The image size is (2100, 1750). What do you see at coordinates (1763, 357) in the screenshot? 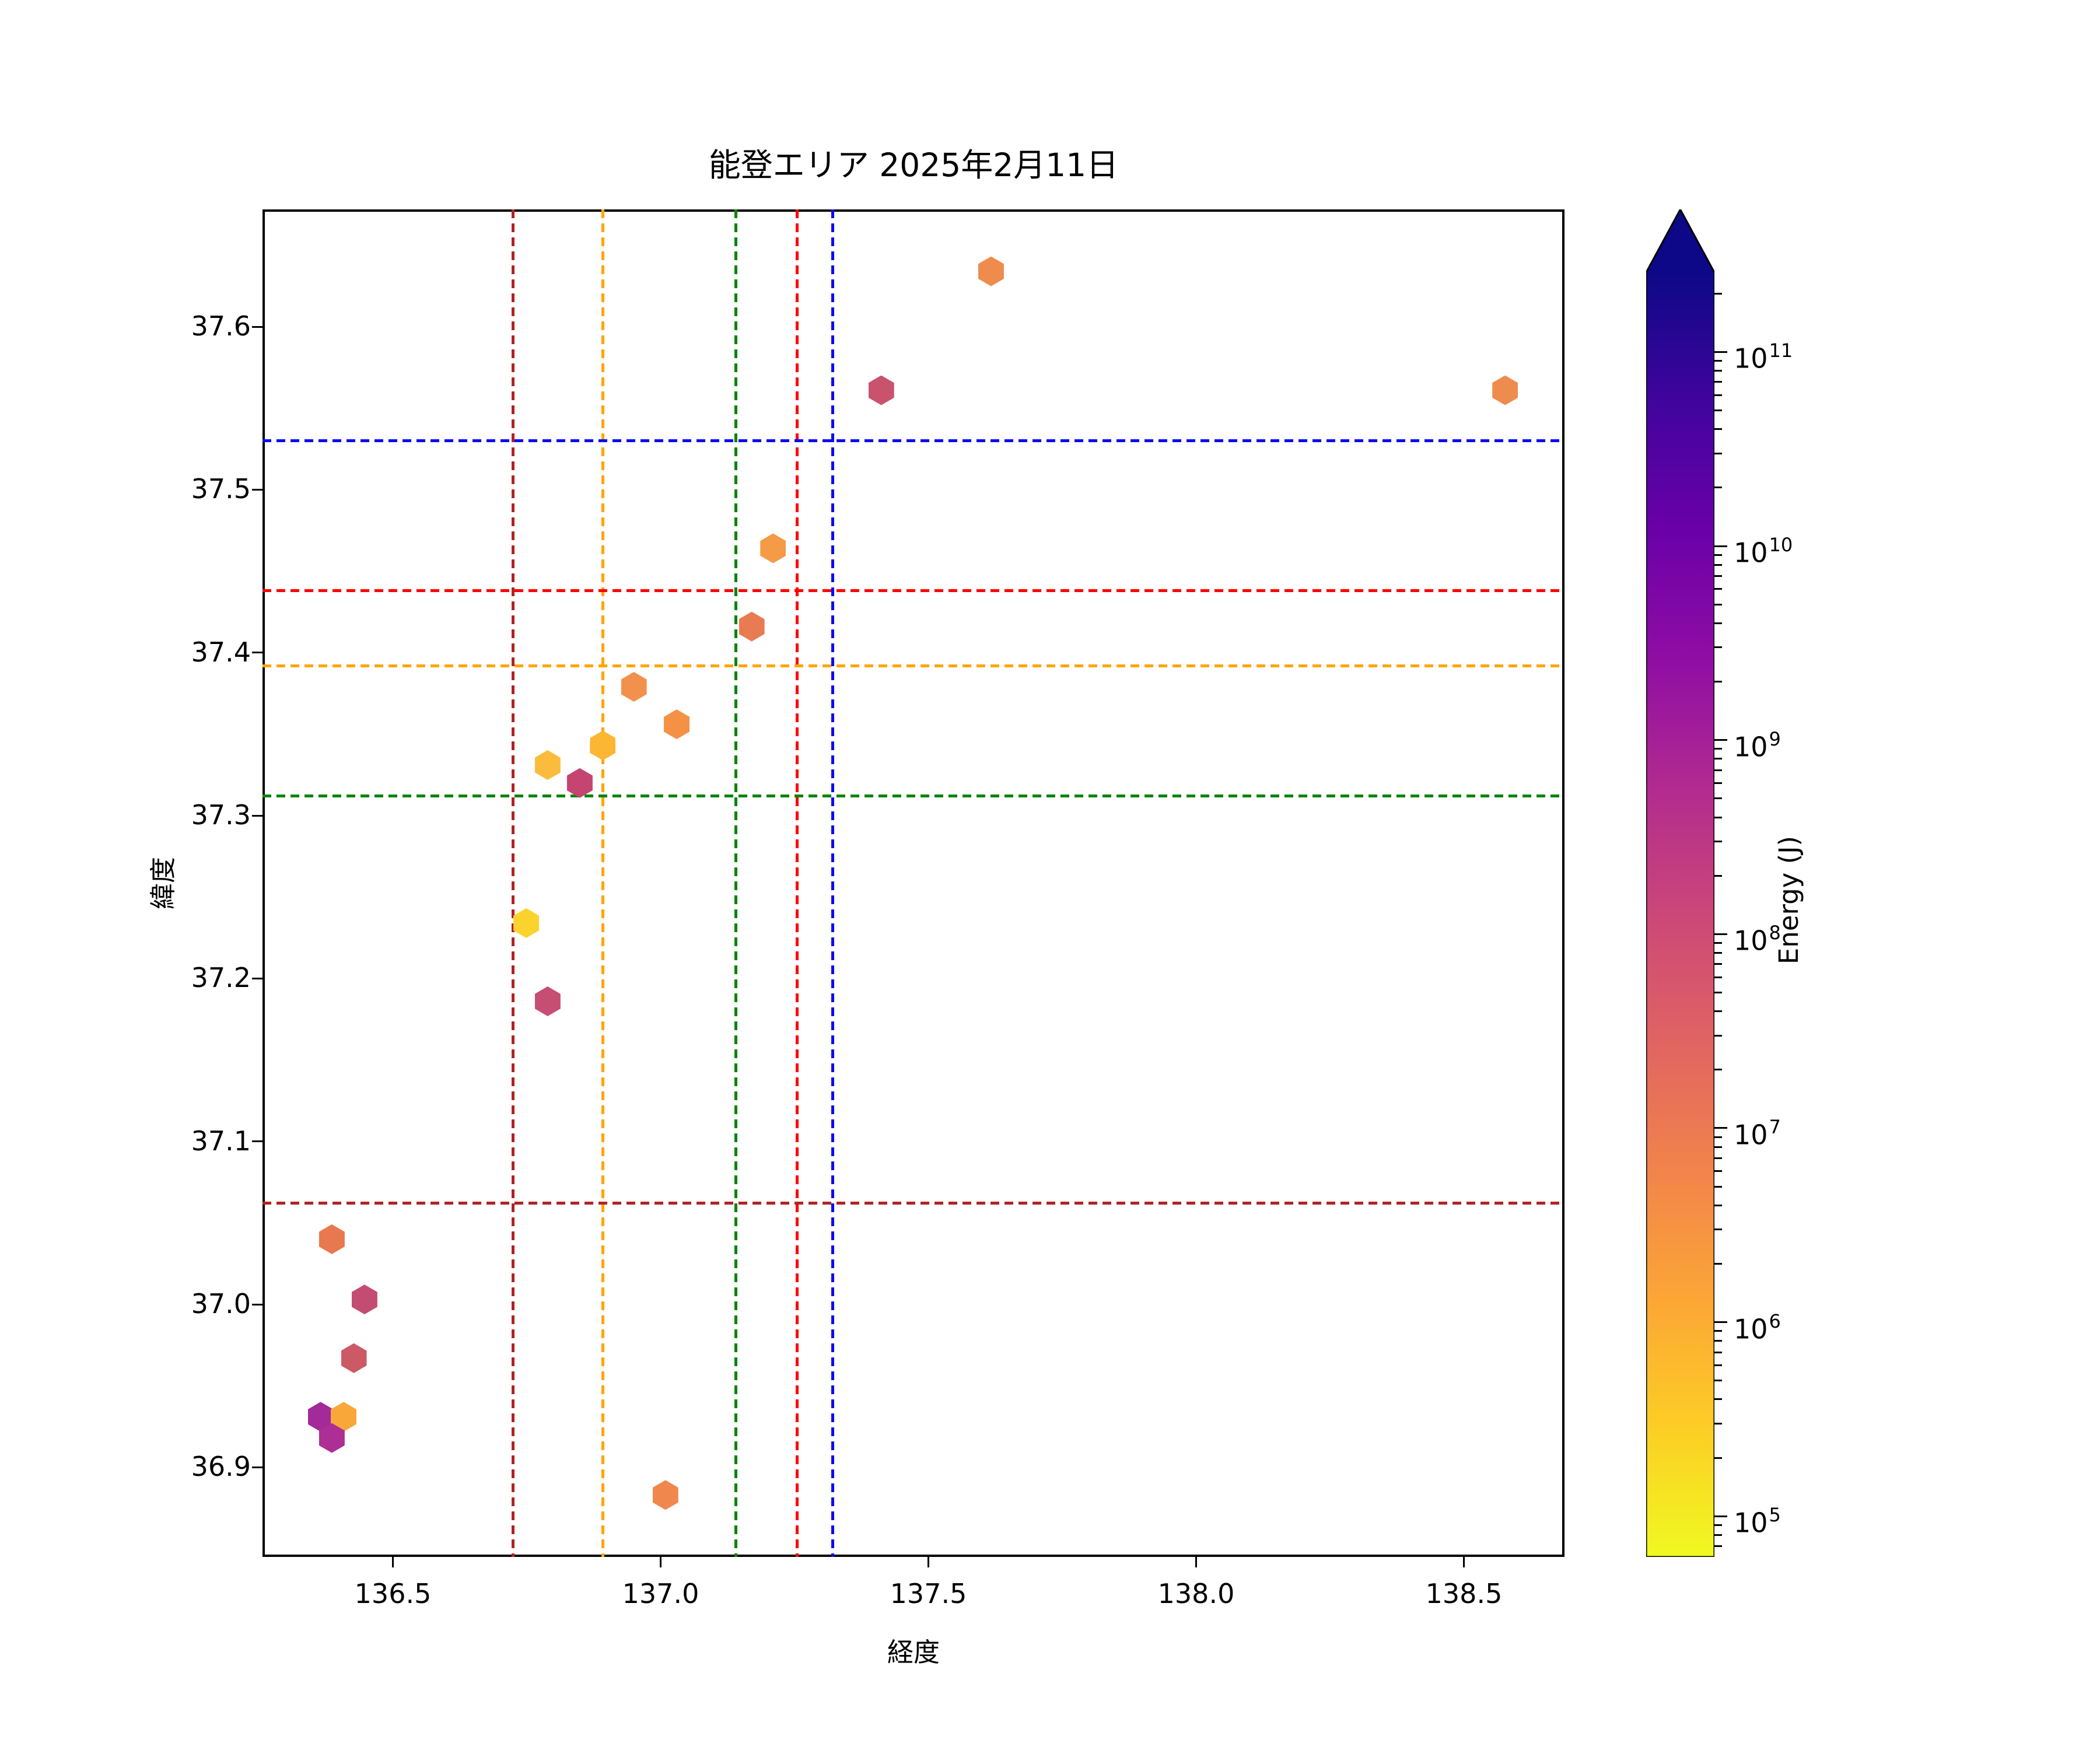
I see `colorbar-tick-label: 10¹¹` at bounding box center [1763, 357].